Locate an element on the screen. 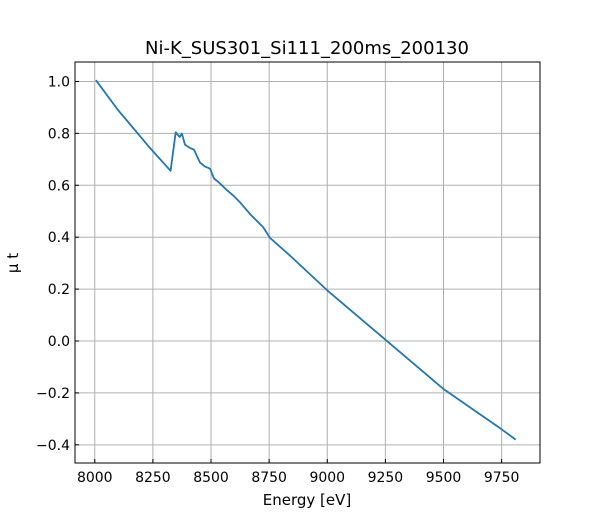 Image resolution: width=600 pixels, height=520 pixels. y-axis-label: μ t is located at coordinates (13, 263).